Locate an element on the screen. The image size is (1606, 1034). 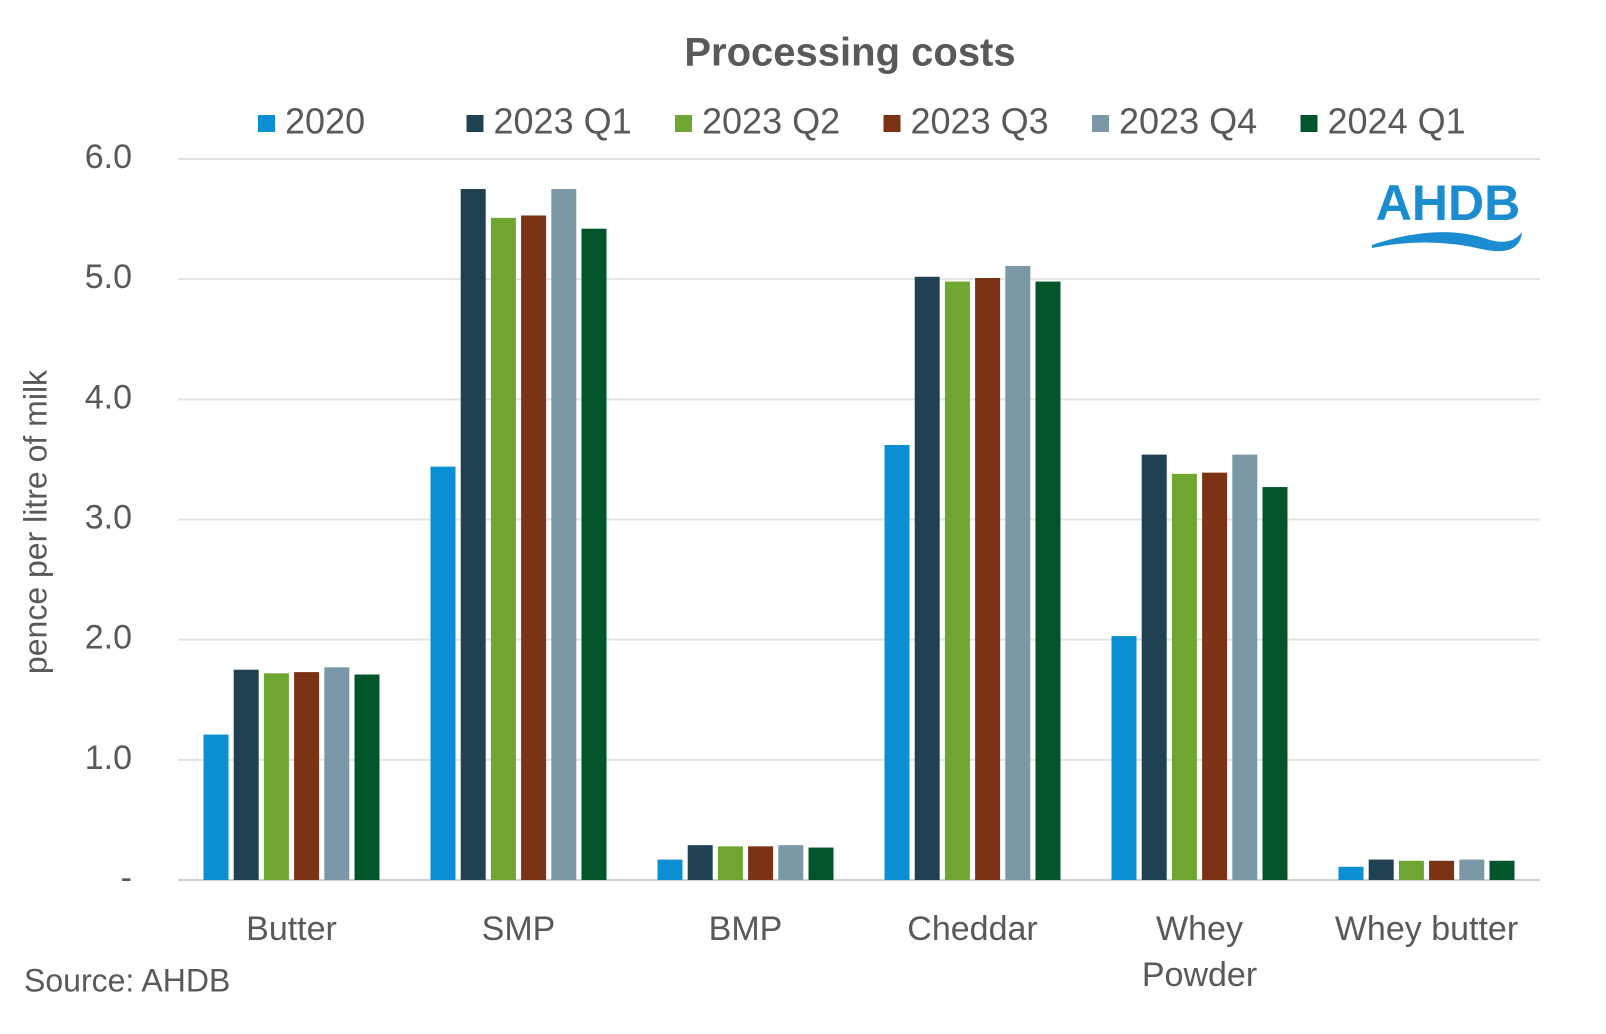
logo: AHDB is located at coordinates (1448, 203).